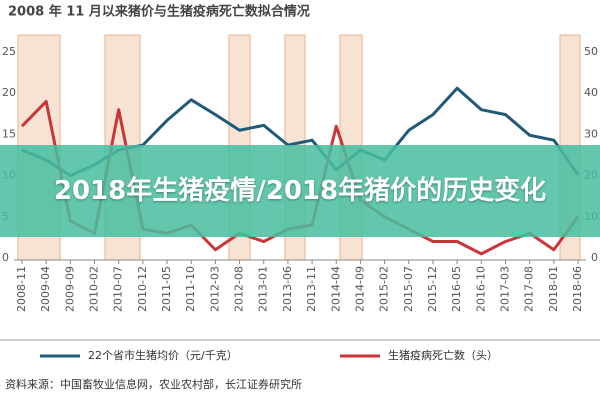  Describe the element at coordinates (529, 289) in the screenshot. I see `x-tick-label: 2017-08` at that location.